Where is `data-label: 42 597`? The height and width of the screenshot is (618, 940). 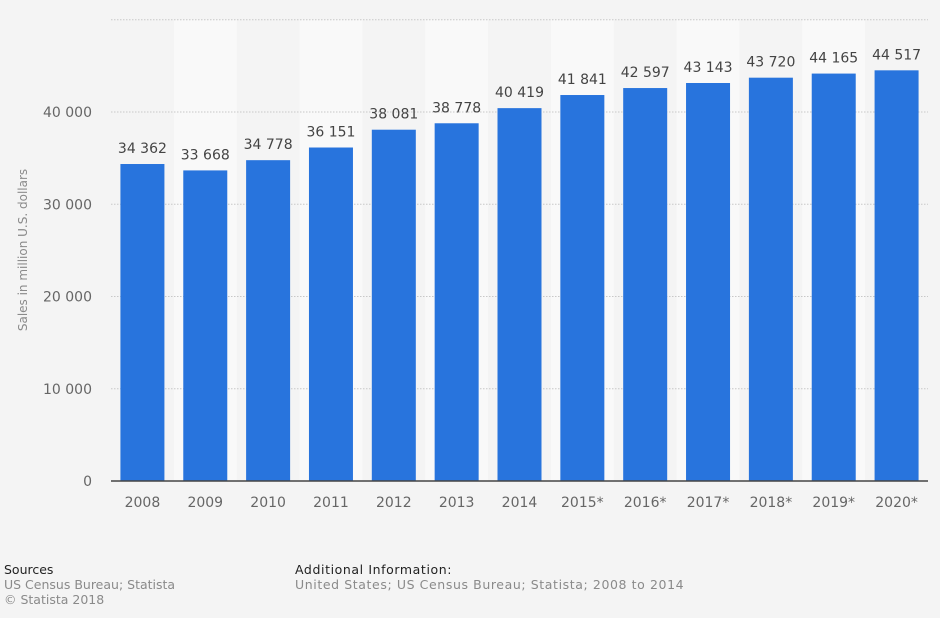 data-label: 42 597 is located at coordinates (645, 73).